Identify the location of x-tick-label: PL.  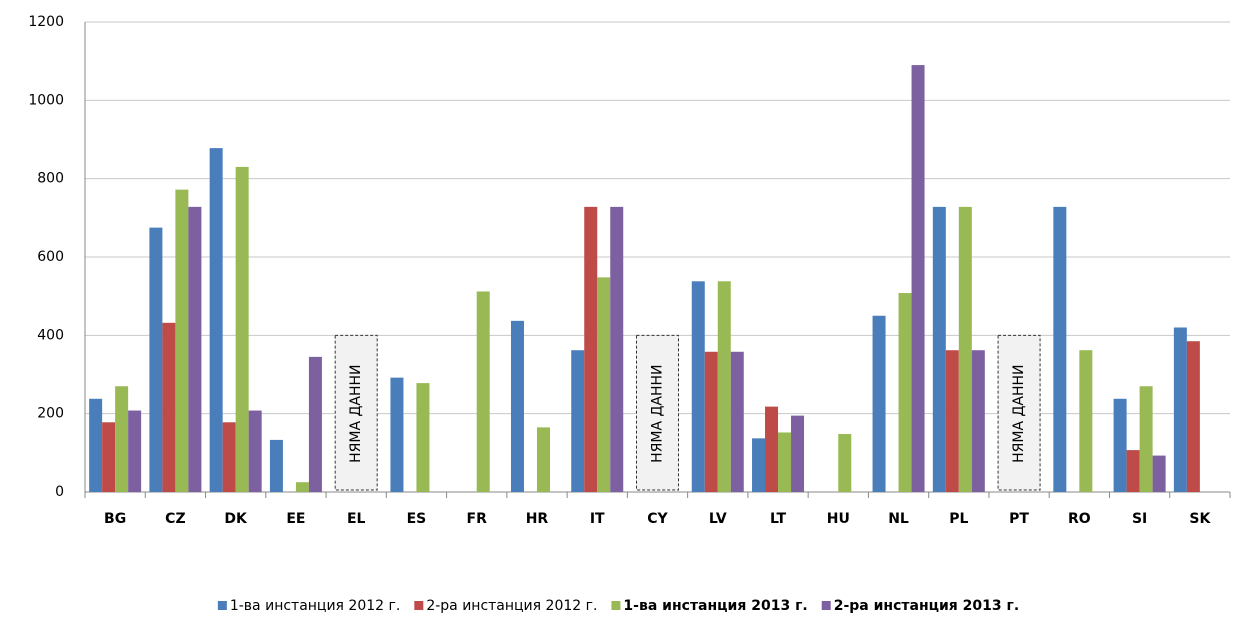
(958, 519).